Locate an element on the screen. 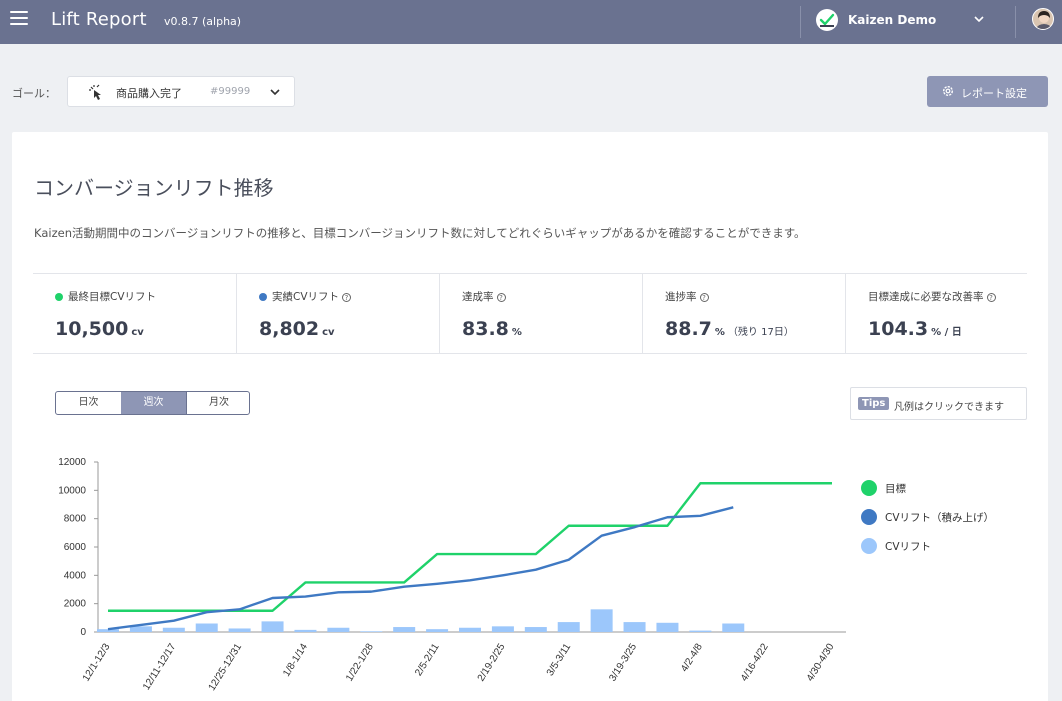  hamburger-icon is located at coordinates (19, 19).